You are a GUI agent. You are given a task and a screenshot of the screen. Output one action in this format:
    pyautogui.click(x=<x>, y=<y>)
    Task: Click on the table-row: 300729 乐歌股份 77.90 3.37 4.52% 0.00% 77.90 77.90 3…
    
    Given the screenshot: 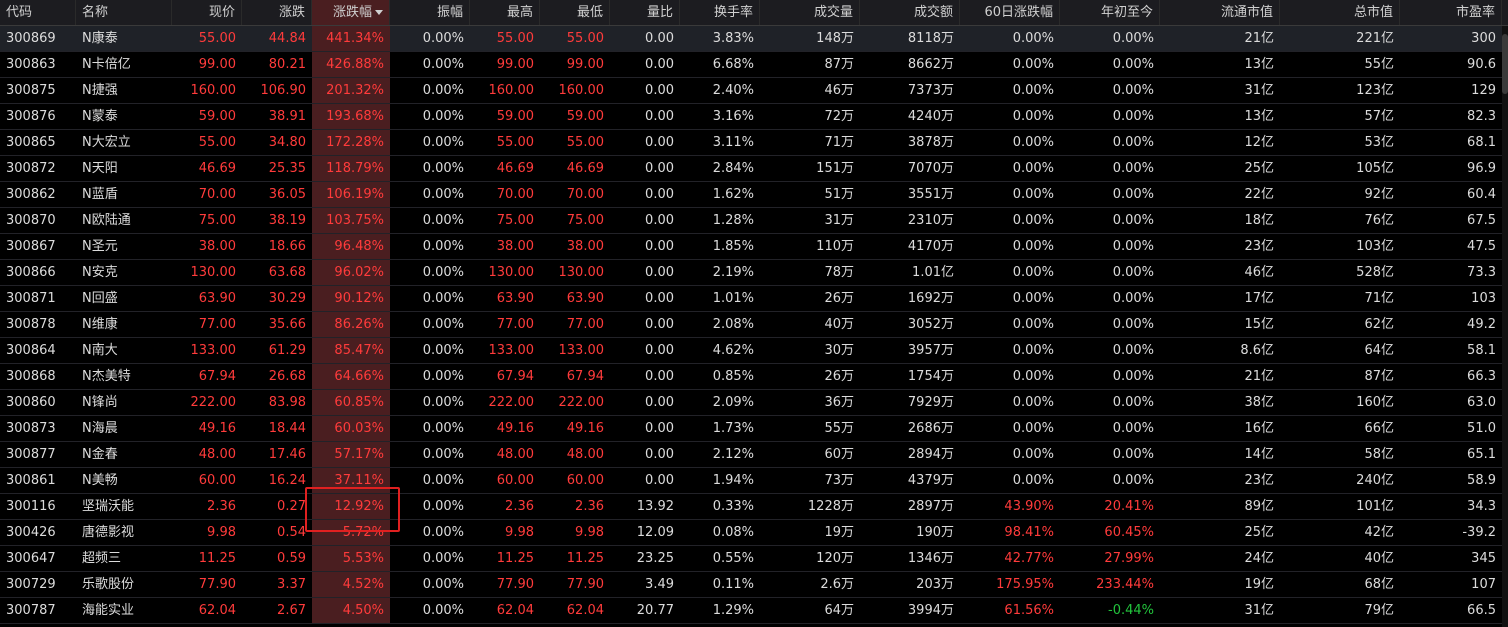 What is the action you would take?
    pyautogui.click(x=754, y=585)
    